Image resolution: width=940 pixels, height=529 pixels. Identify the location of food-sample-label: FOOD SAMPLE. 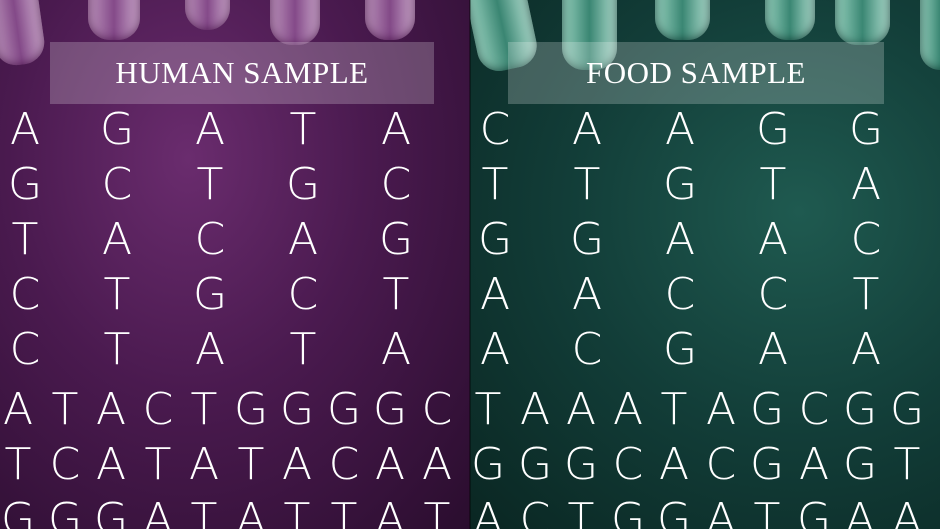
(696, 73).